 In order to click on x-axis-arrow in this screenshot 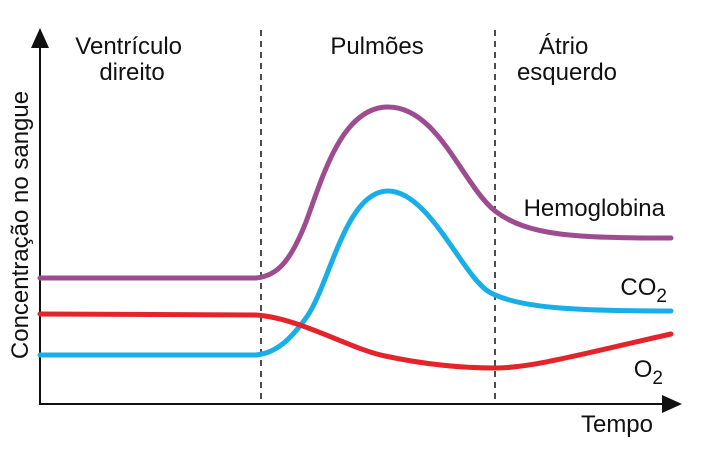, I will do `click(672, 404)`.